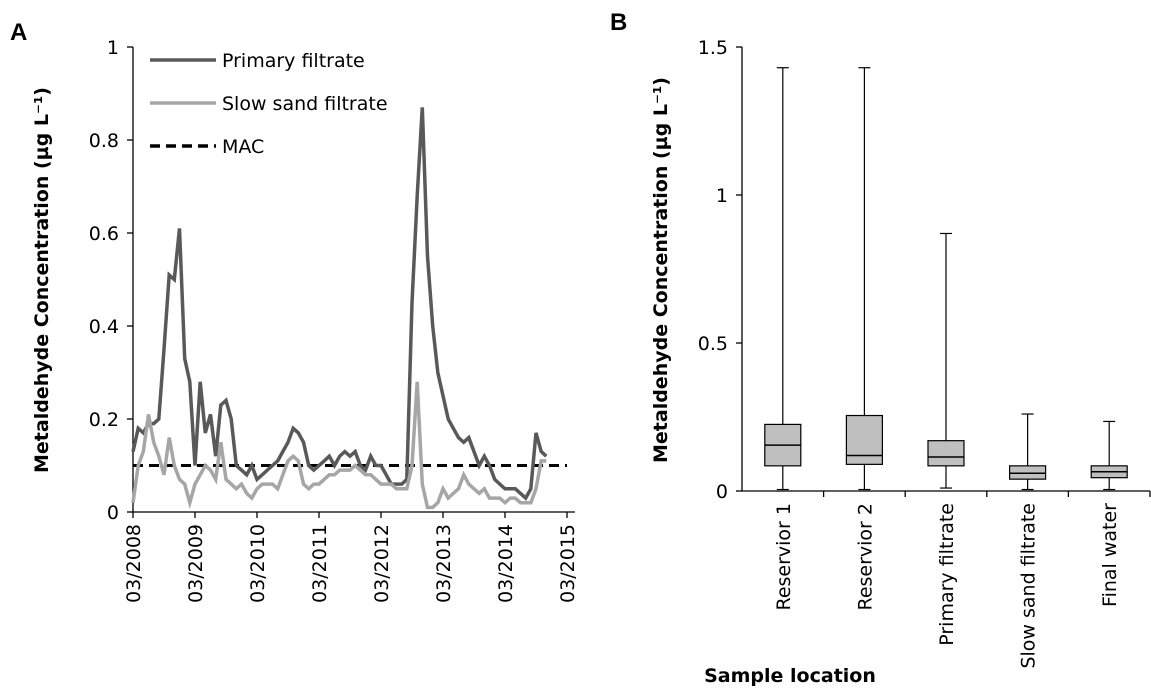 The height and width of the screenshot is (700, 1151). Describe the element at coordinates (320, 563) in the screenshot. I see `x-tick-label: 03/2011` at that location.